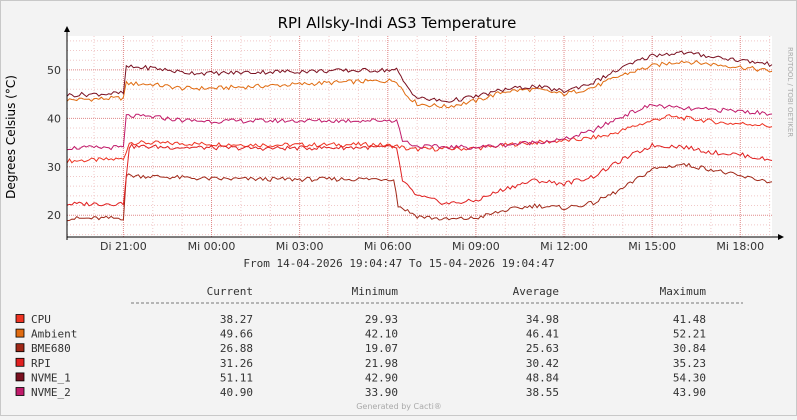  What do you see at coordinates (67, 29) in the screenshot?
I see `y-axis-arrow` at bounding box center [67, 29].